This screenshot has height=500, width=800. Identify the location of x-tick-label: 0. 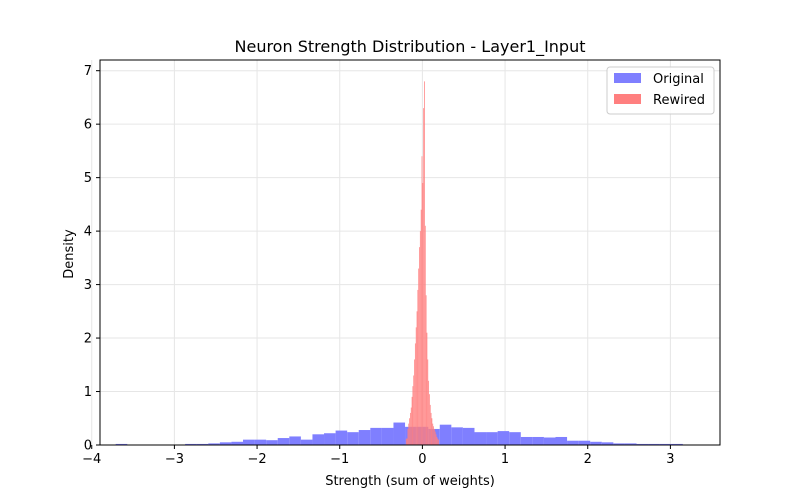
(422, 459).